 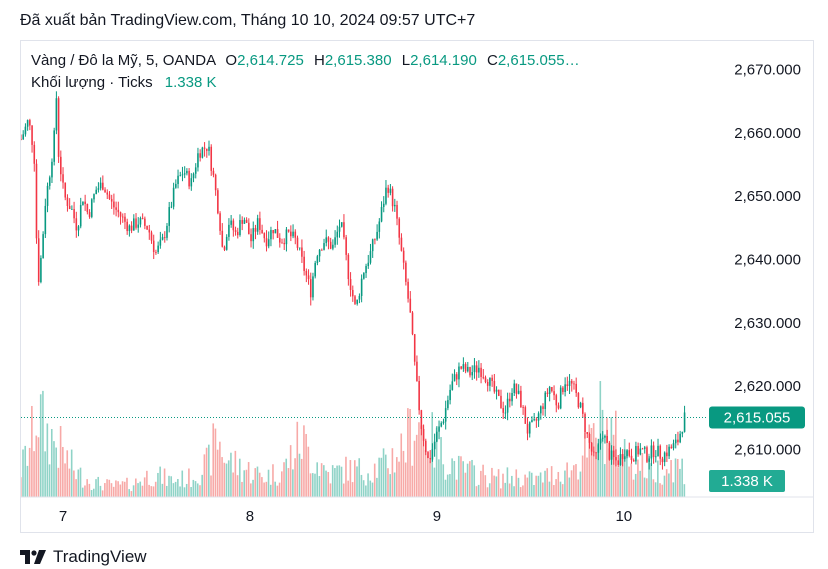 What do you see at coordinates (305, 83) in the screenshot?
I see `volume-legend-row: Khối lượng · Ticks 1.338 K` at bounding box center [305, 83].